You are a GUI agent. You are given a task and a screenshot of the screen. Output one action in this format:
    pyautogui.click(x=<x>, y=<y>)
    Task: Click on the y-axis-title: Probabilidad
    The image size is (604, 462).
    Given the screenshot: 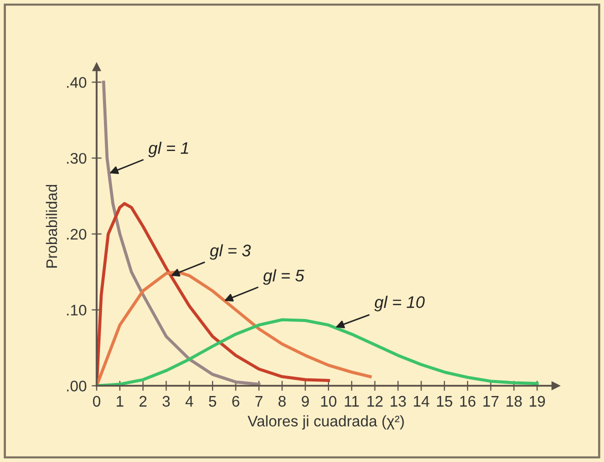 What is the action you would take?
    pyautogui.click(x=52, y=226)
    